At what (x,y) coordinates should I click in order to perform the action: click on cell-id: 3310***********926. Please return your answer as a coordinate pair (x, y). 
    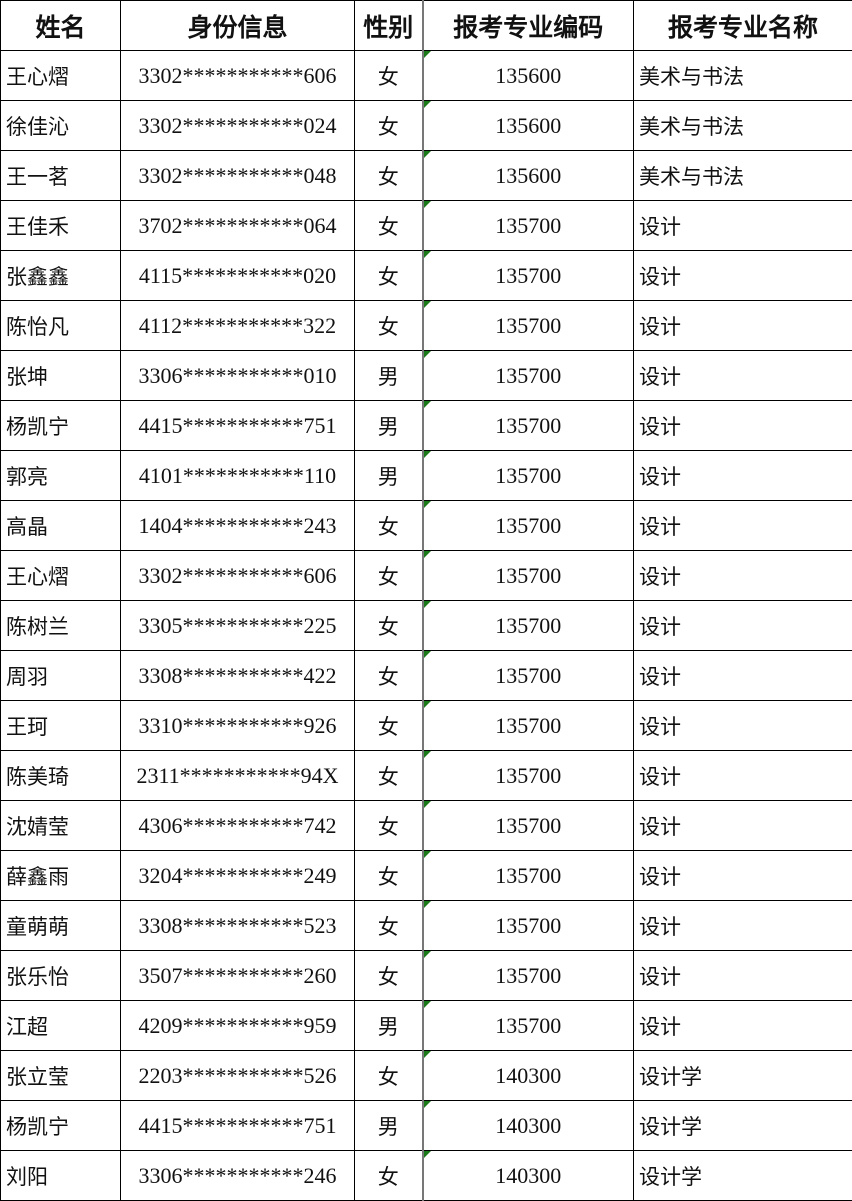
    Looking at the image, I should click on (237, 725).